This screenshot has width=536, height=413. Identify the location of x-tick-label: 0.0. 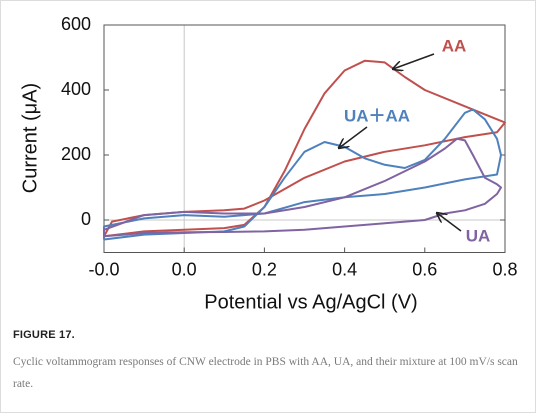
(184, 269).